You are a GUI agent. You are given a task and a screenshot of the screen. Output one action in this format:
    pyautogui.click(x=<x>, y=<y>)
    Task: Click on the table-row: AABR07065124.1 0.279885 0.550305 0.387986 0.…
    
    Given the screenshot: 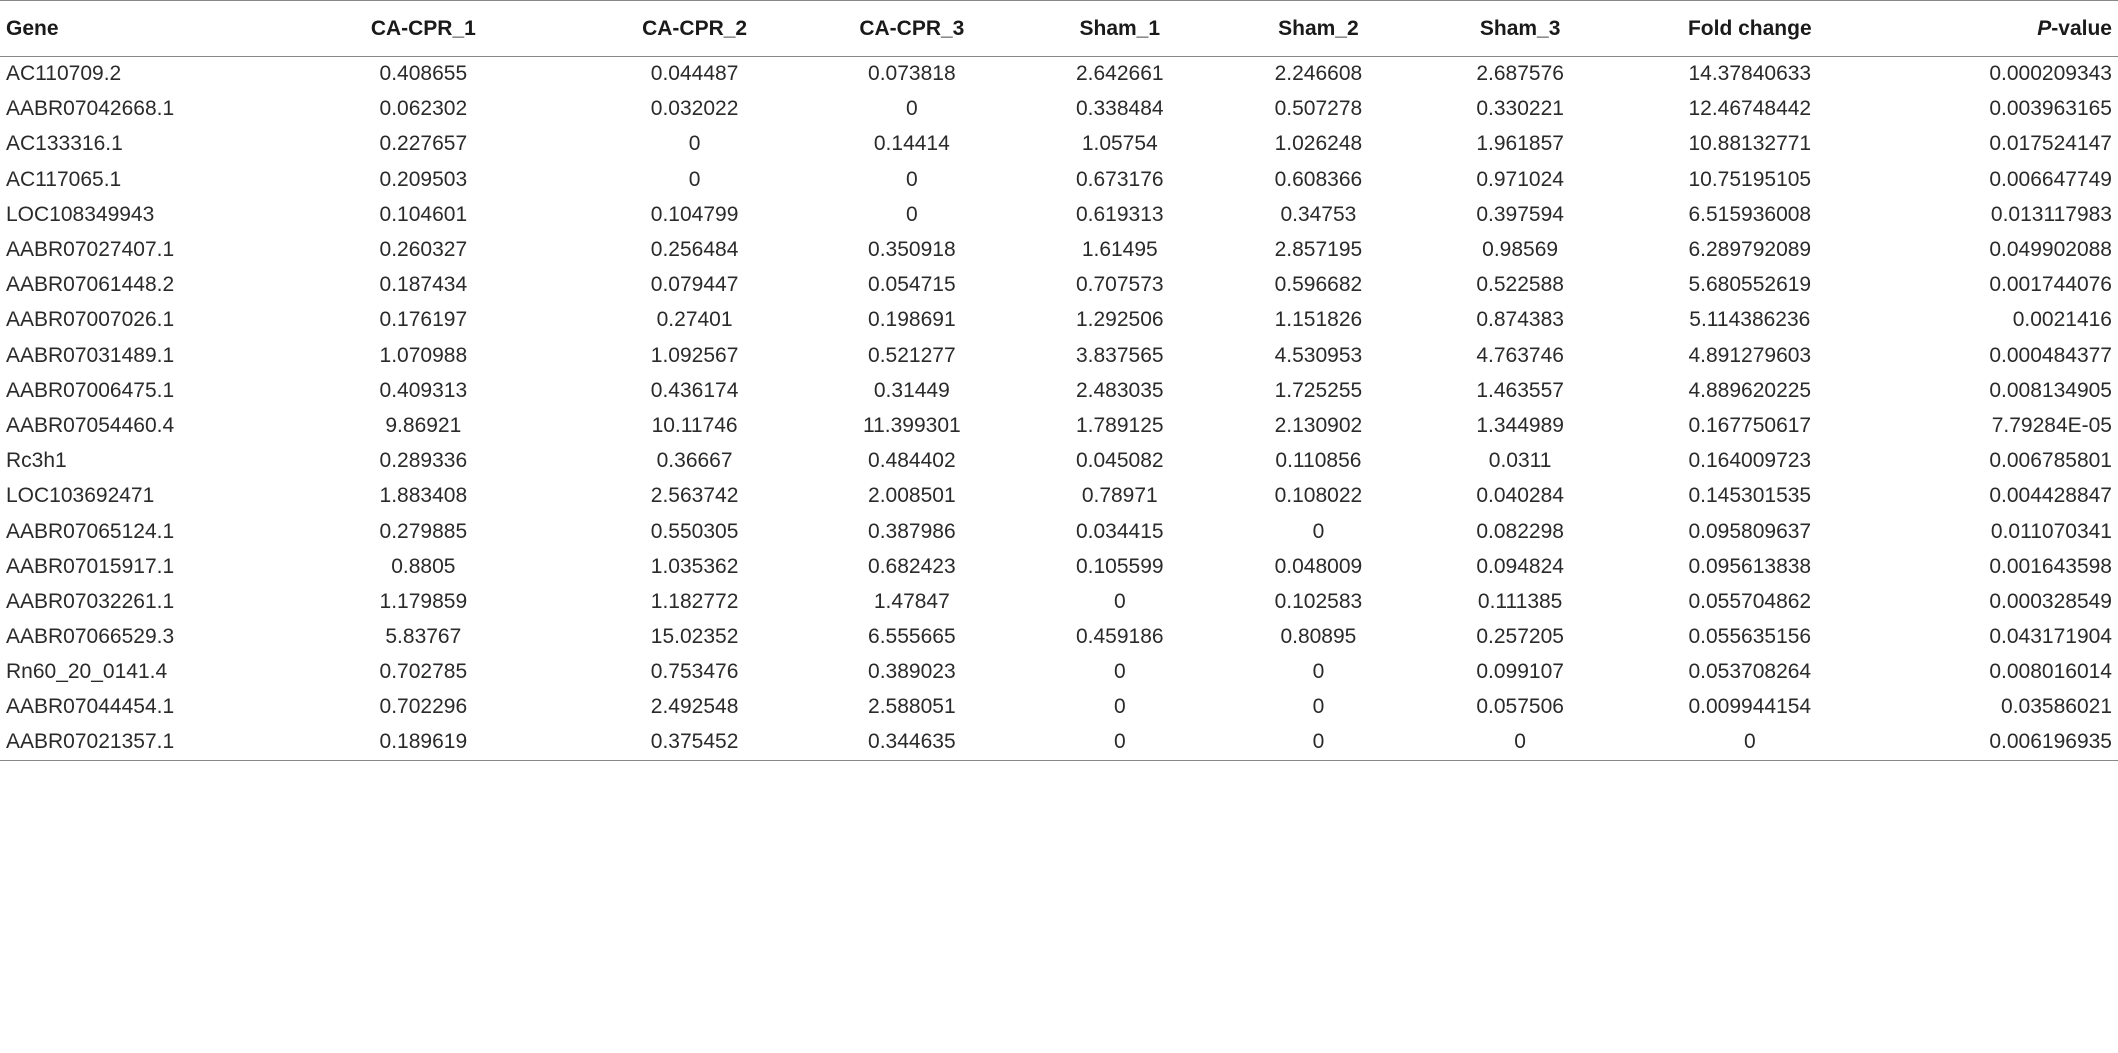 What is the action you would take?
    pyautogui.click(x=1059, y=531)
    